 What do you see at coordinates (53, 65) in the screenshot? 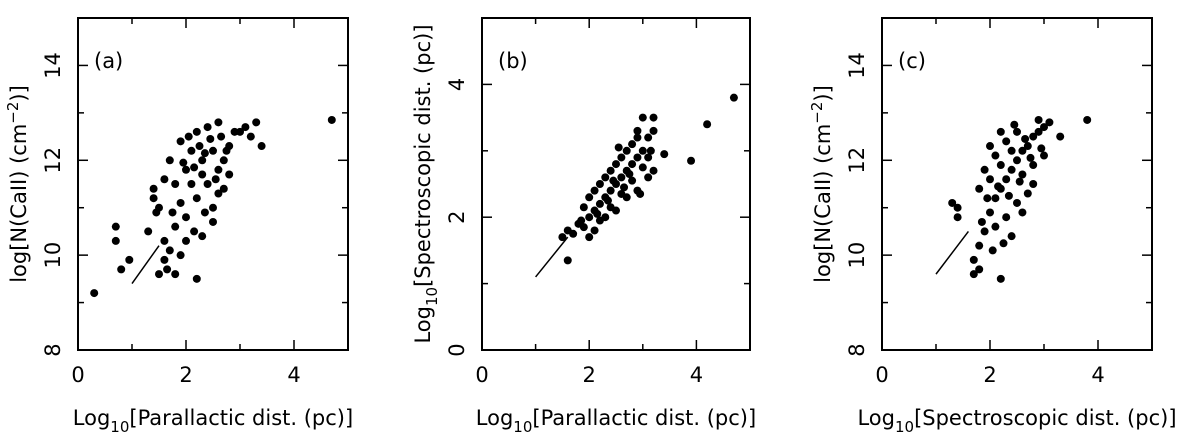
I see `y-tick-label: 14` at bounding box center [53, 65].